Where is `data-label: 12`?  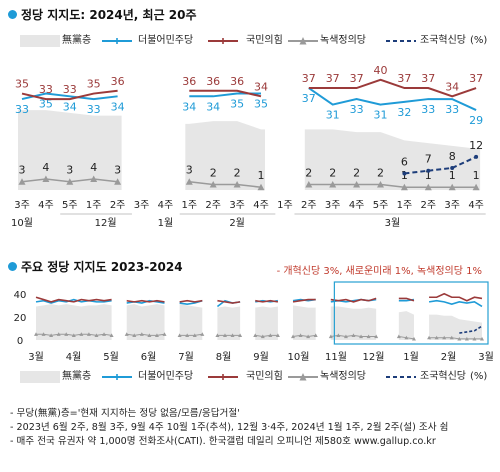 data-label: 12 is located at coordinates (476, 145).